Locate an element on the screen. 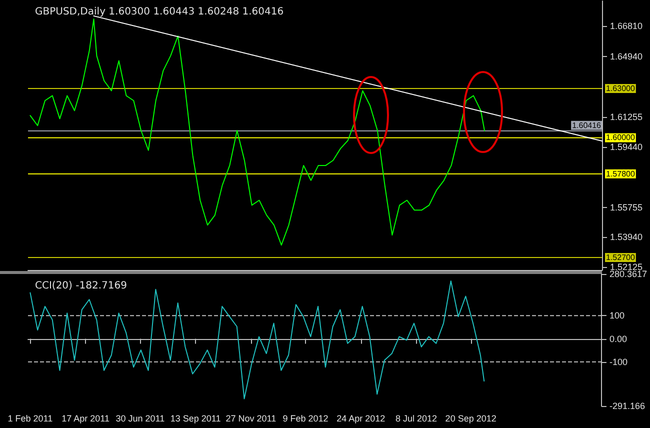 This screenshot has width=650, height=428. y-tick-label: 100 is located at coordinates (616, 315).